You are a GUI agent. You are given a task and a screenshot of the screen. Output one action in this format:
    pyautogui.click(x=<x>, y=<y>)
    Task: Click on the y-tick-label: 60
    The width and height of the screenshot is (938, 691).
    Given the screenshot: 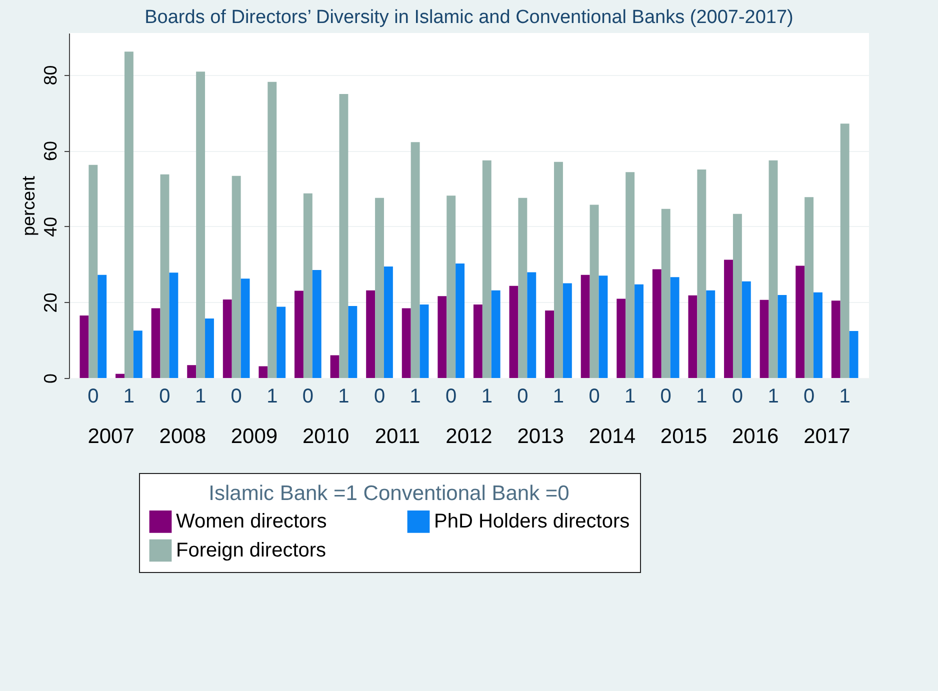 What is the action you would take?
    pyautogui.click(x=50, y=151)
    